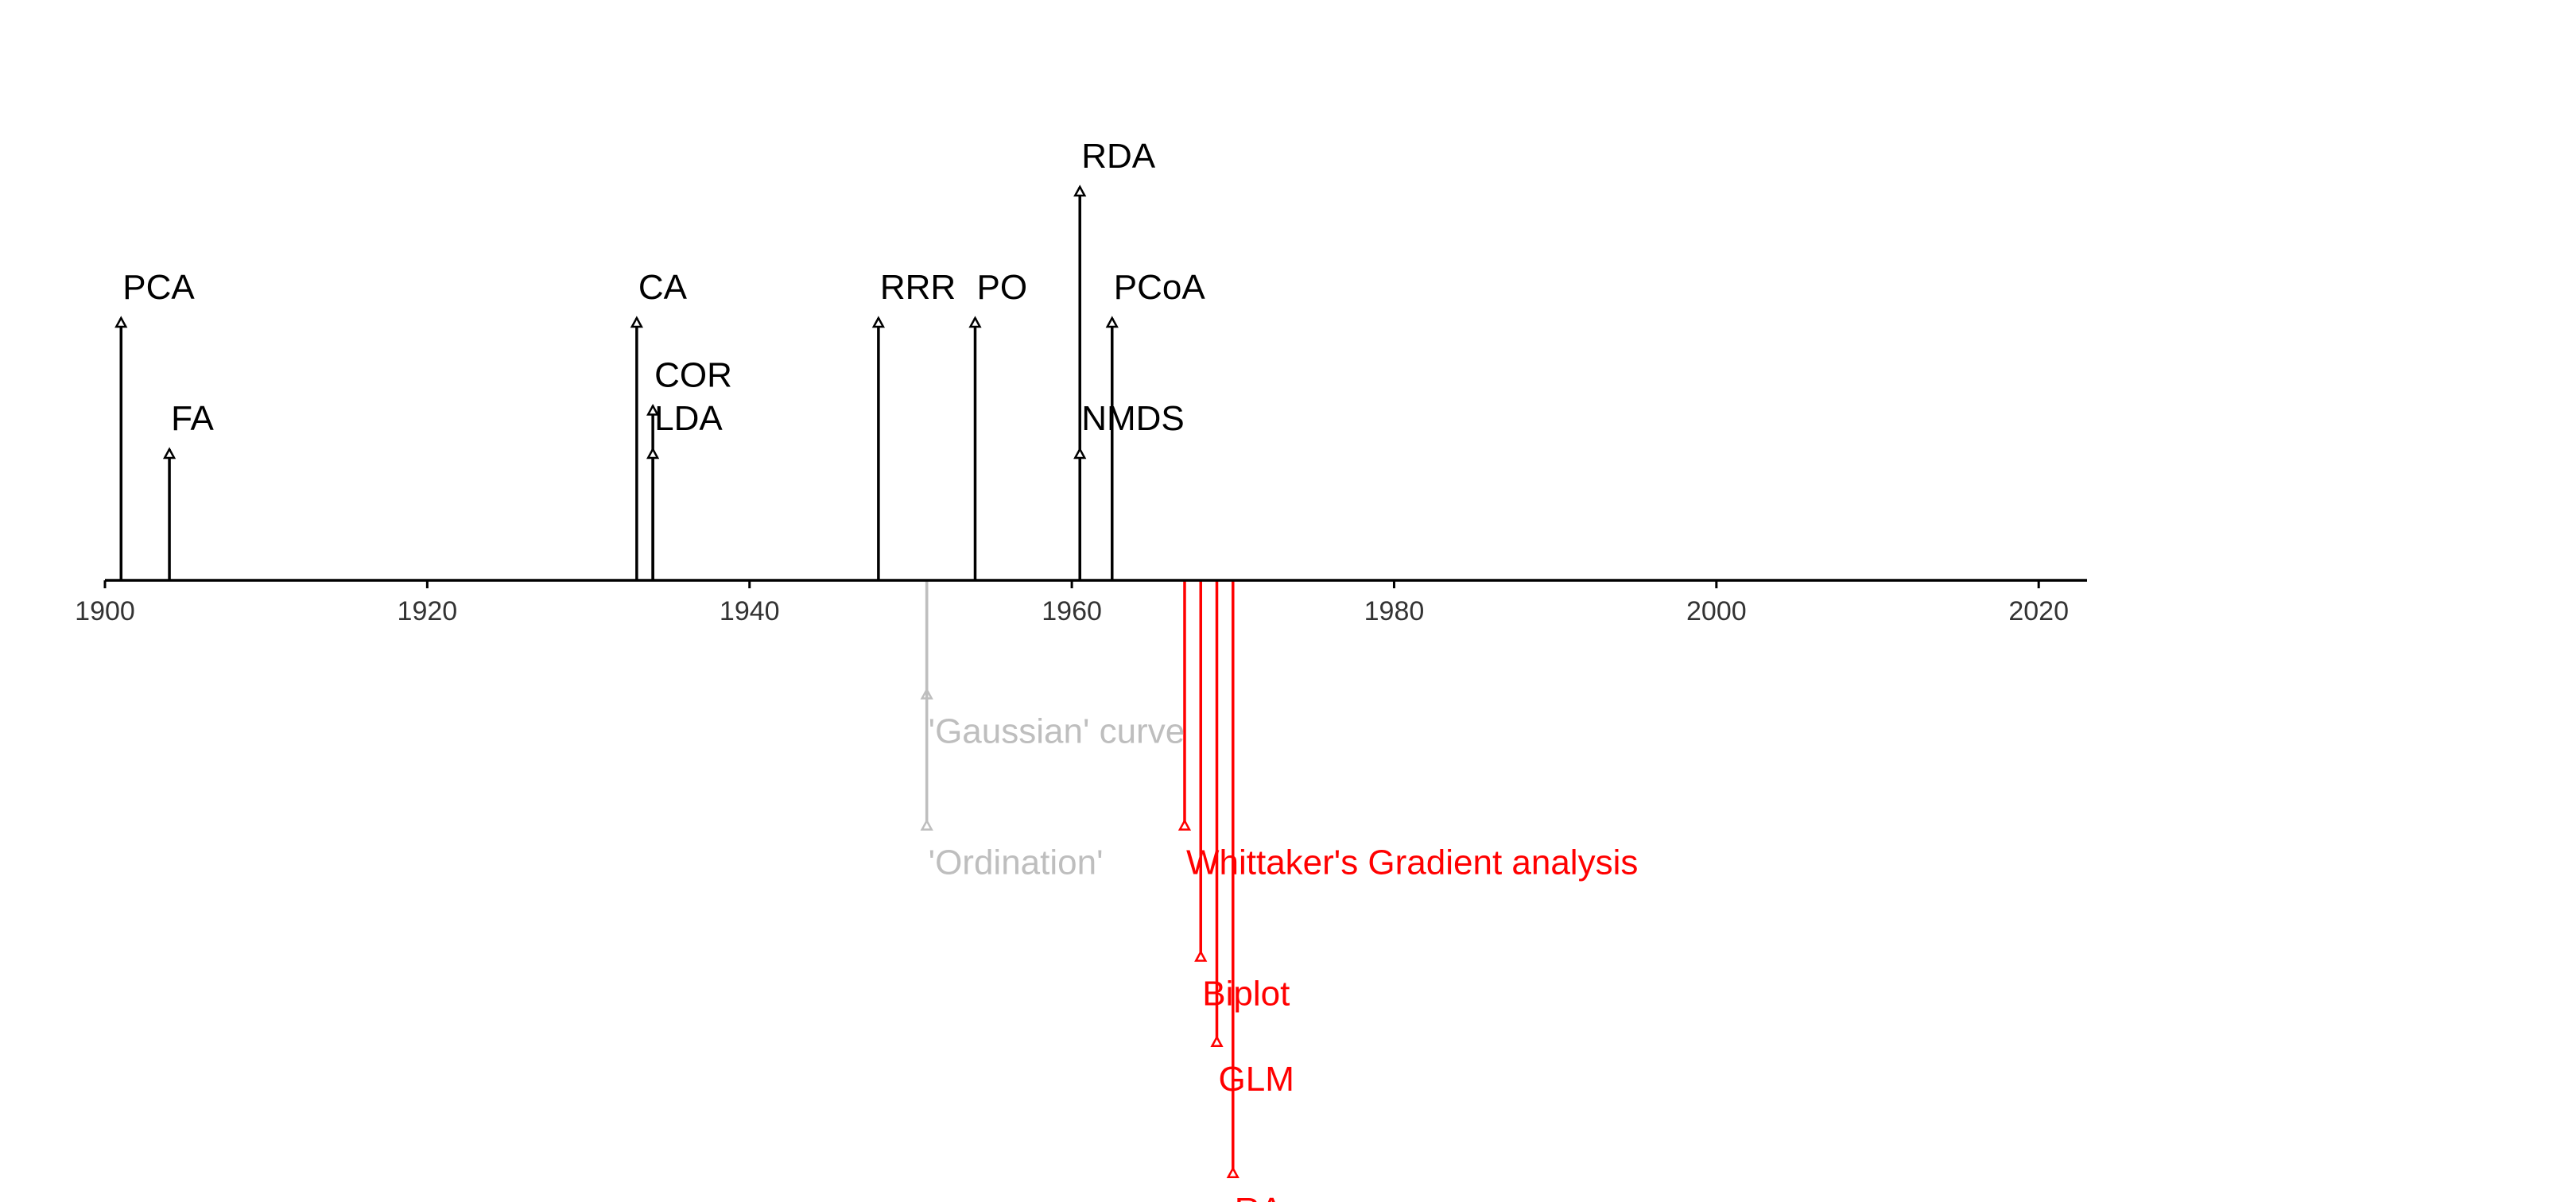  I want to click on event-label: Whittaker's Gradient analysis, so click(1412, 862).